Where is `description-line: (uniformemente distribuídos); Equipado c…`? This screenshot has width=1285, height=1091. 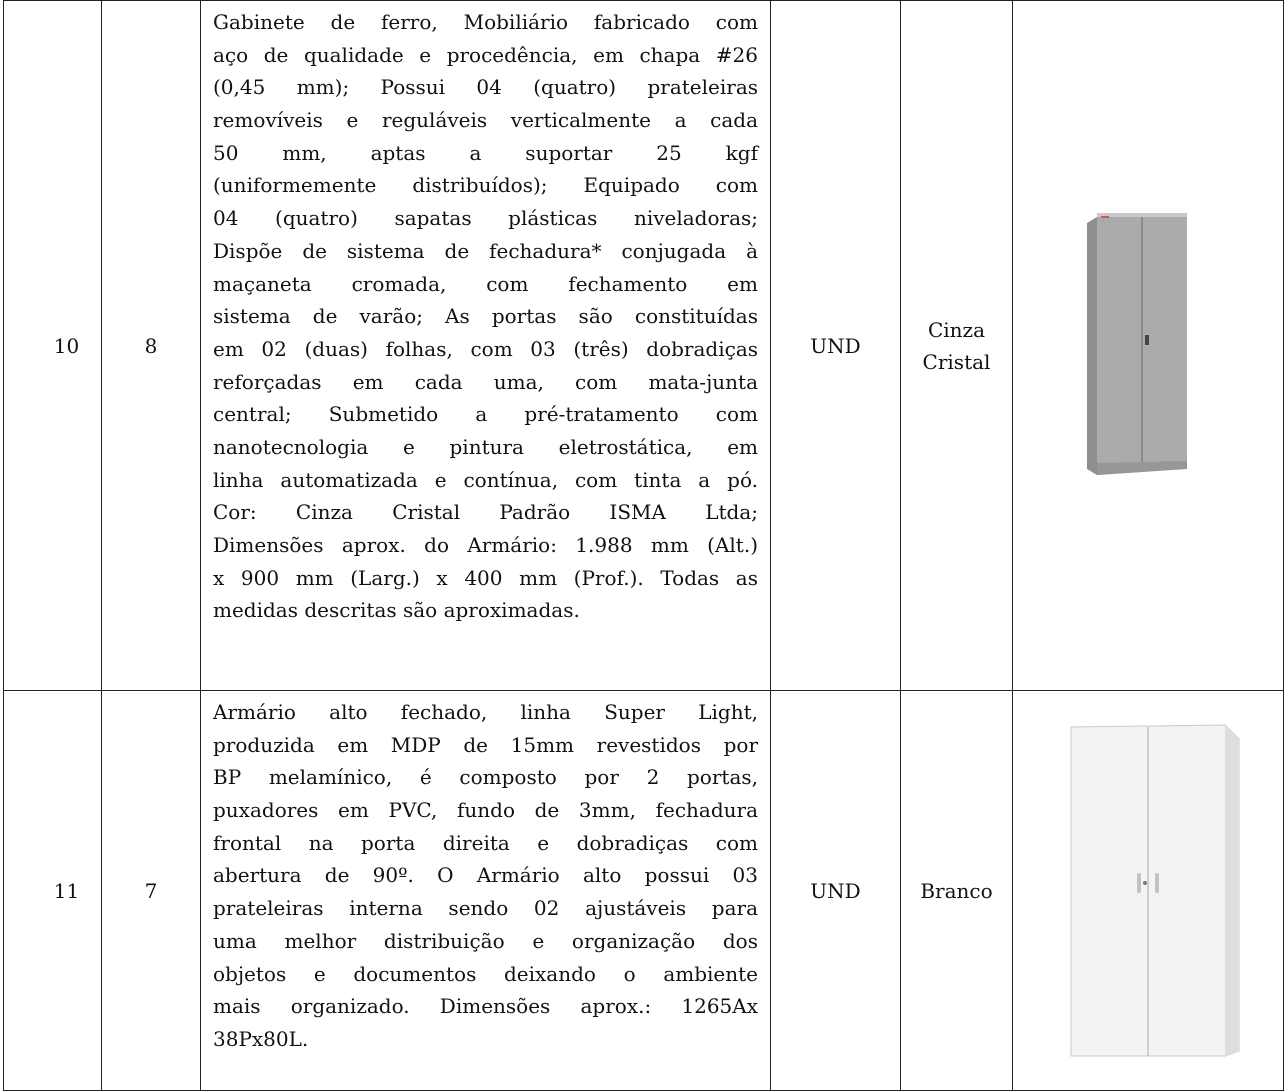 description-line: (uniformemente distribuídos); Equipado c… is located at coordinates (485, 185).